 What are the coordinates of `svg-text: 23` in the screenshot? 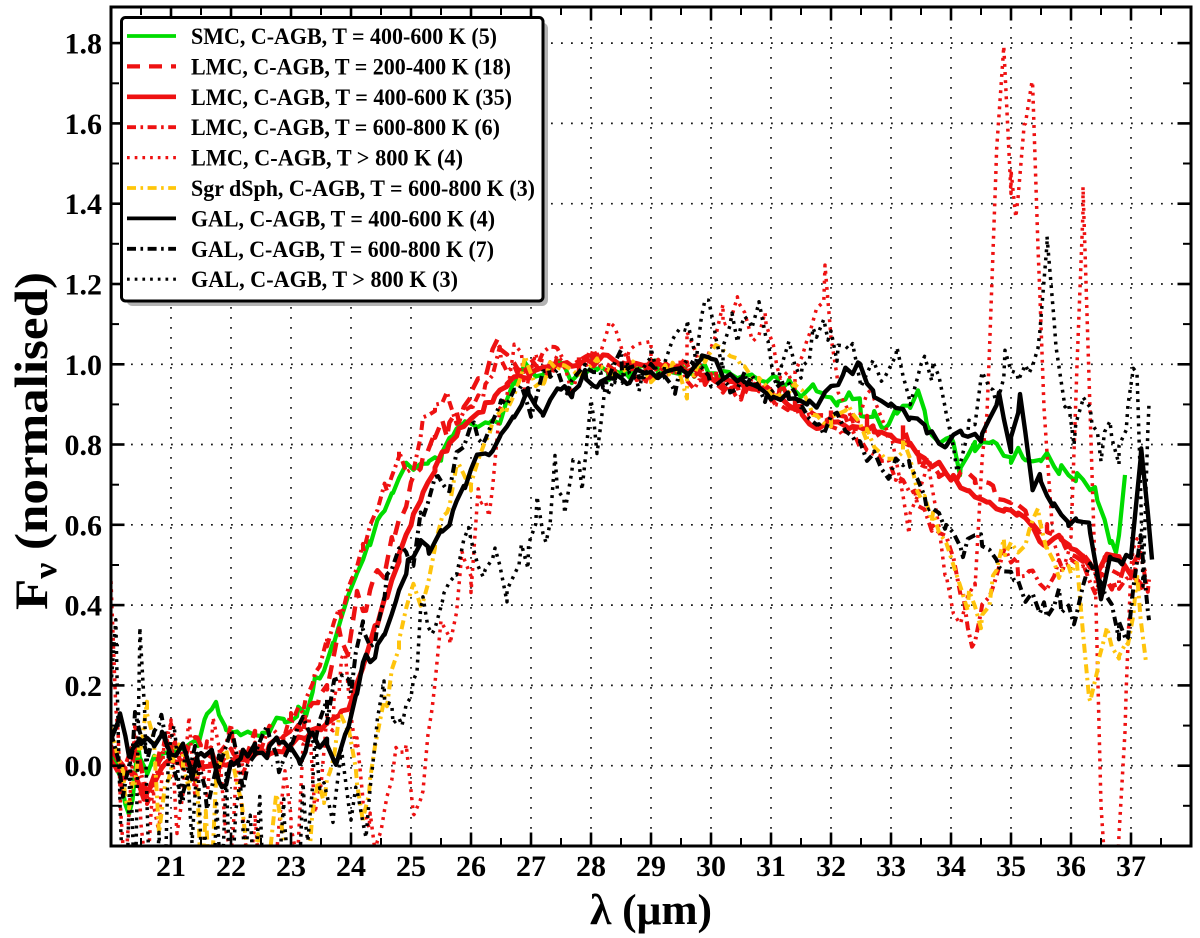 It's located at (291, 866).